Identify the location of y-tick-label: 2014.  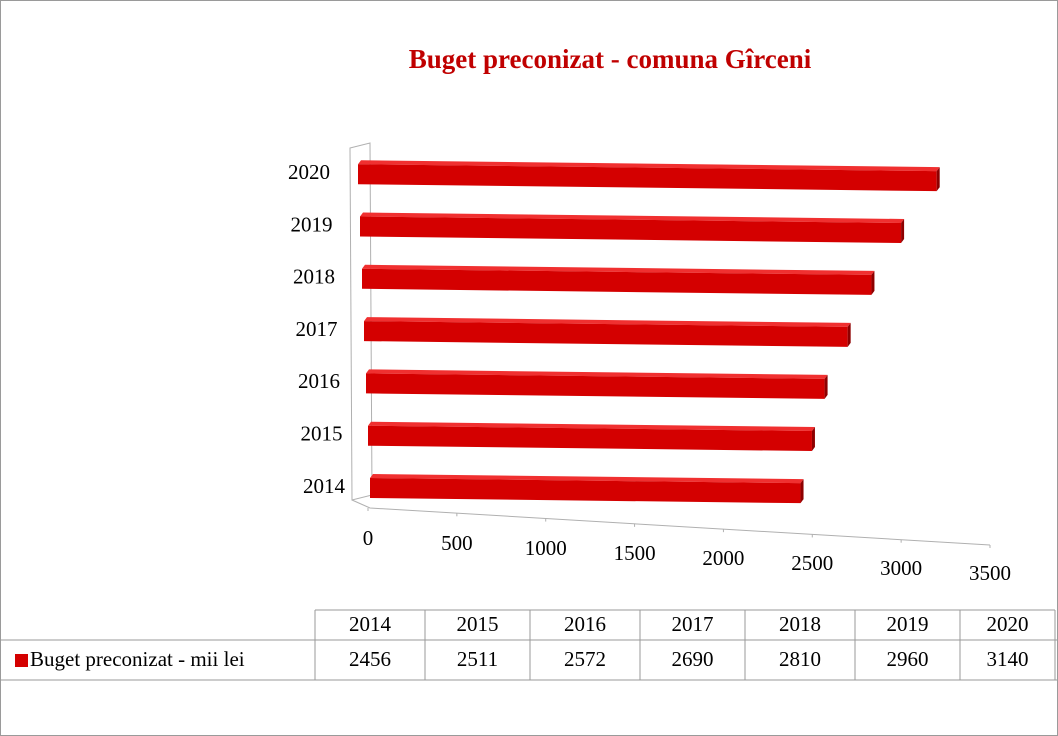
(324, 486).